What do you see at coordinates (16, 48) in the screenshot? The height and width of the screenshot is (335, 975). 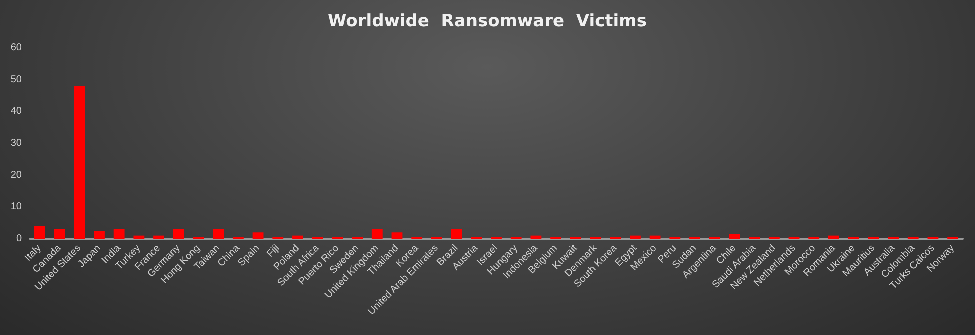 I see `y-tick-label: 60` at bounding box center [16, 48].